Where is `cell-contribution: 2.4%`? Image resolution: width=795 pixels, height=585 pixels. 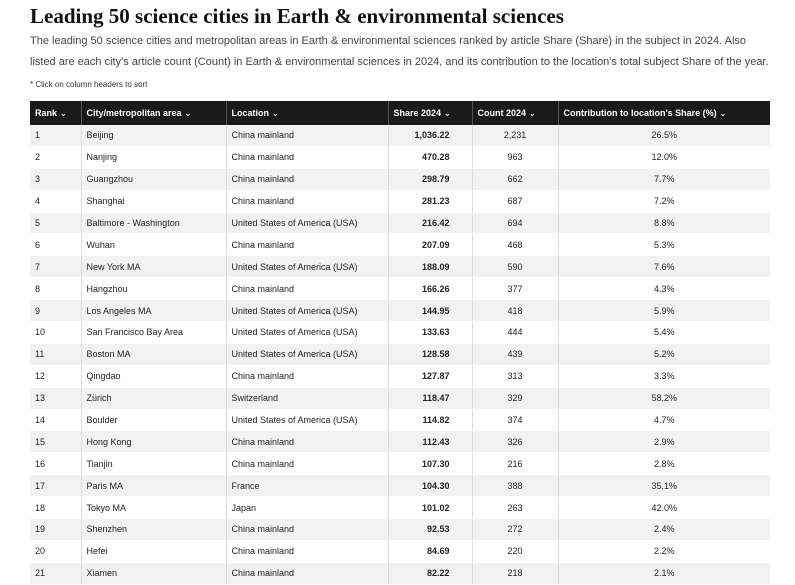
cell-contribution: 2.4% is located at coordinates (664, 529).